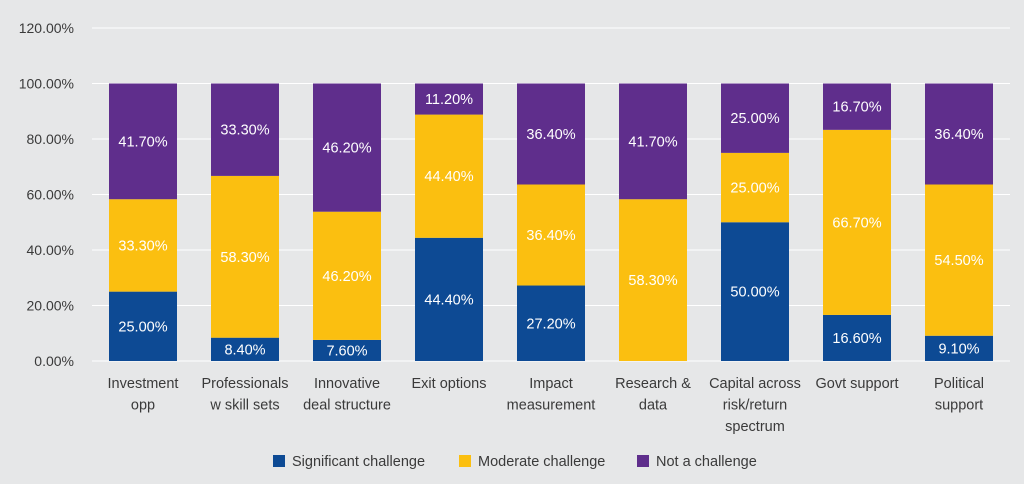 This screenshot has width=1024, height=484. What do you see at coordinates (653, 406) in the screenshot?
I see `x-tick-label: data` at bounding box center [653, 406].